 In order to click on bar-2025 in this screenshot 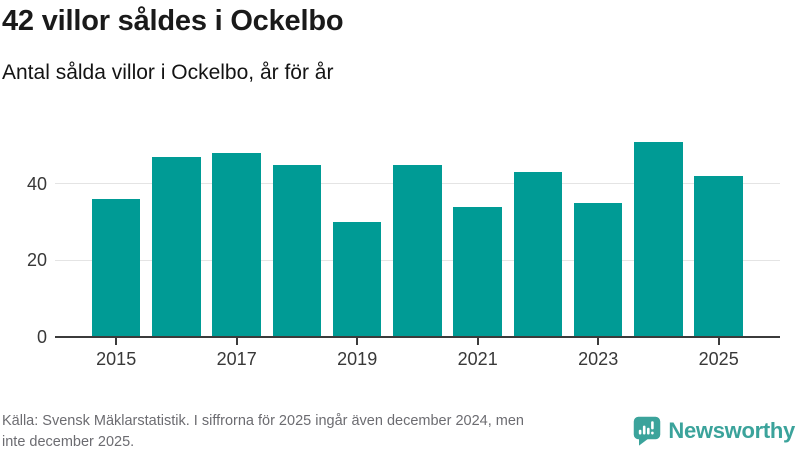, I will do `click(718, 256)`.